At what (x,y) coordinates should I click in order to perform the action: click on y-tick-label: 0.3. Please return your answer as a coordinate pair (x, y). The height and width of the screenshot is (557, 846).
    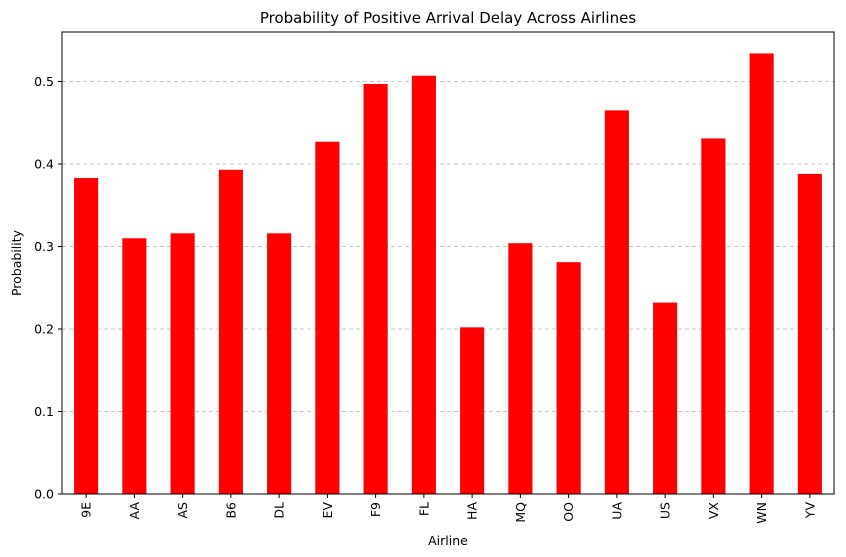
    Looking at the image, I should click on (44, 246).